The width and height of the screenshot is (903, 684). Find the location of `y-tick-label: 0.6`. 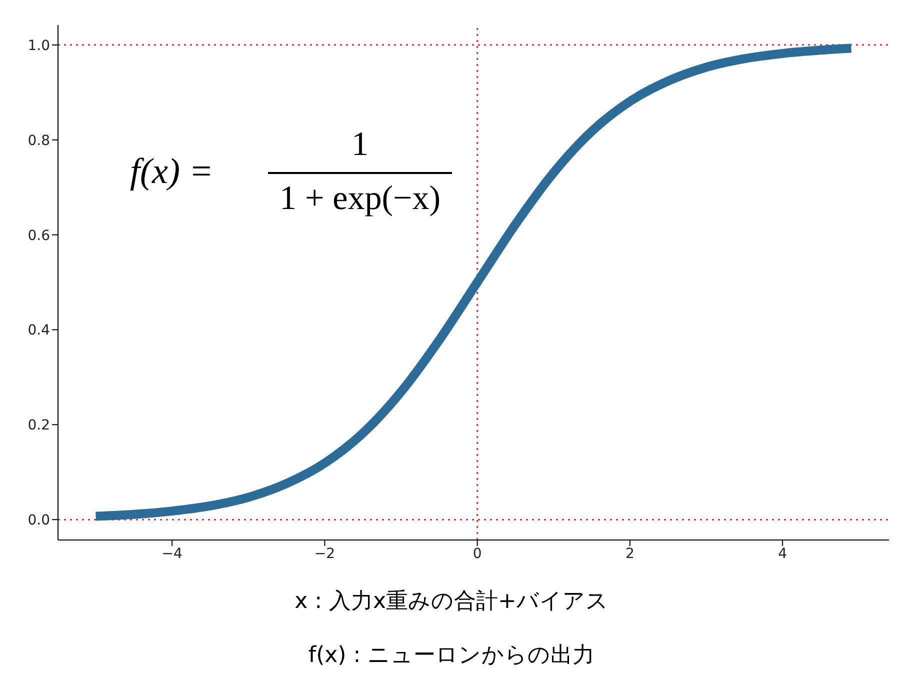

y-tick-label: 0.6 is located at coordinates (39, 236).